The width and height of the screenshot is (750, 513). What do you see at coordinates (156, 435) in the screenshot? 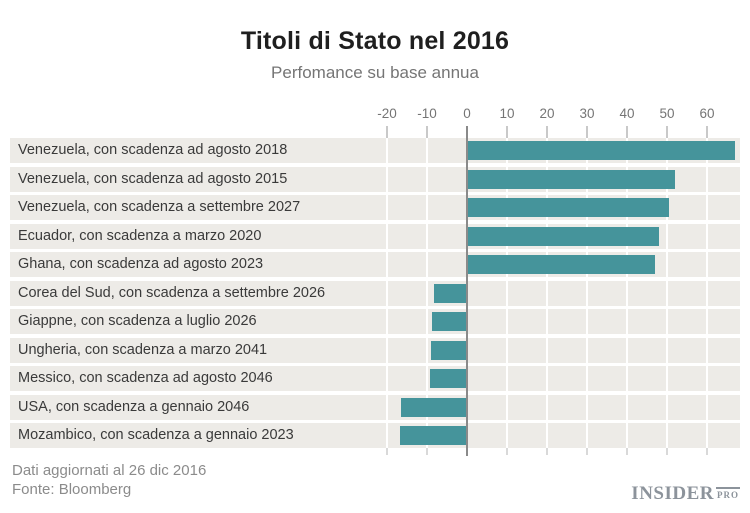
I see `row-label: Mozambico, con scadenza a gennaio 2023` at bounding box center [156, 435].